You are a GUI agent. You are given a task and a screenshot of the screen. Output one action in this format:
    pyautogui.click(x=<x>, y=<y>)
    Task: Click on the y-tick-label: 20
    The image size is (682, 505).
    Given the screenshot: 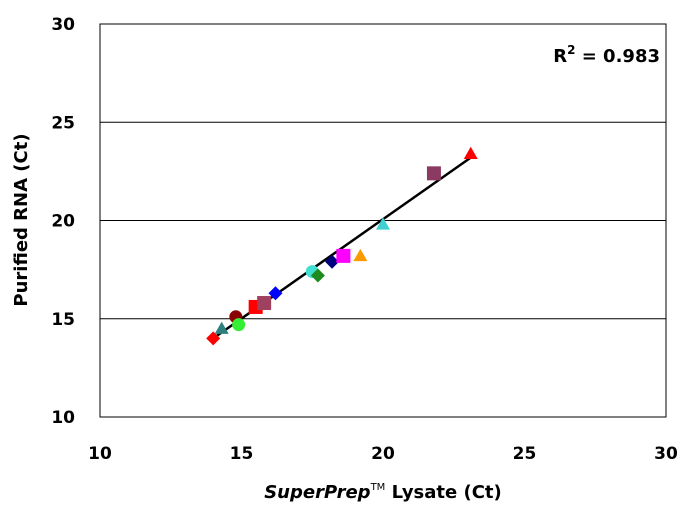 What is the action you would take?
    pyautogui.click(x=63, y=222)
    